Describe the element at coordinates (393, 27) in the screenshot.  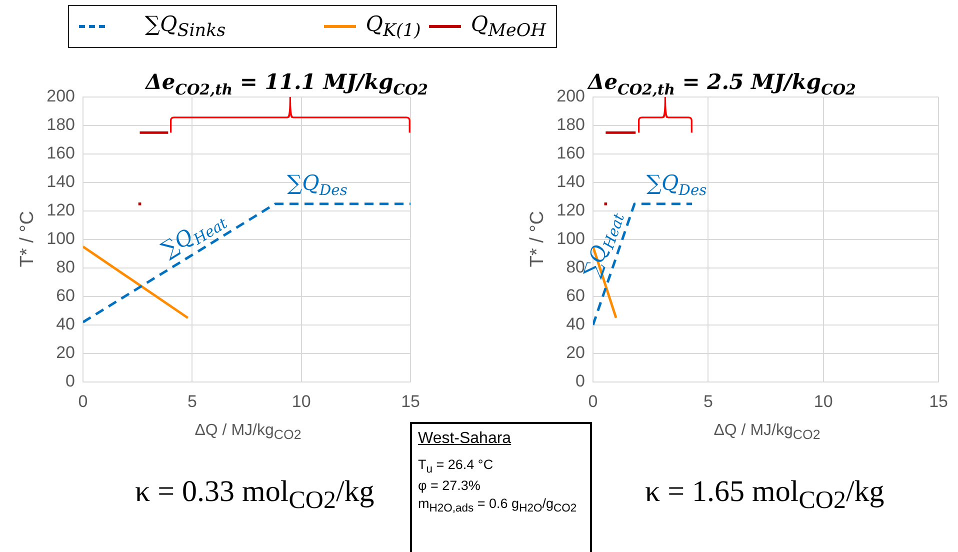
I see `legend-label: Q$_{K(1)}$` at that location.